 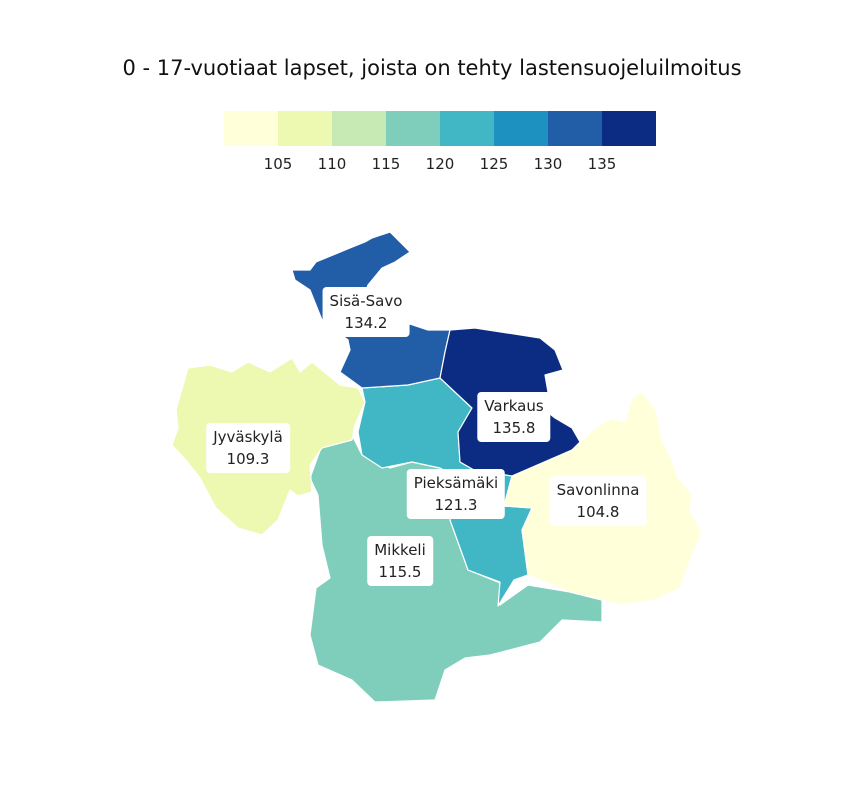 What do you see at coordinates (456, 494) in the screenshot?
I see `label-pieksamaki: Pieksämäki 121.3` at bounding box center [456, 494].